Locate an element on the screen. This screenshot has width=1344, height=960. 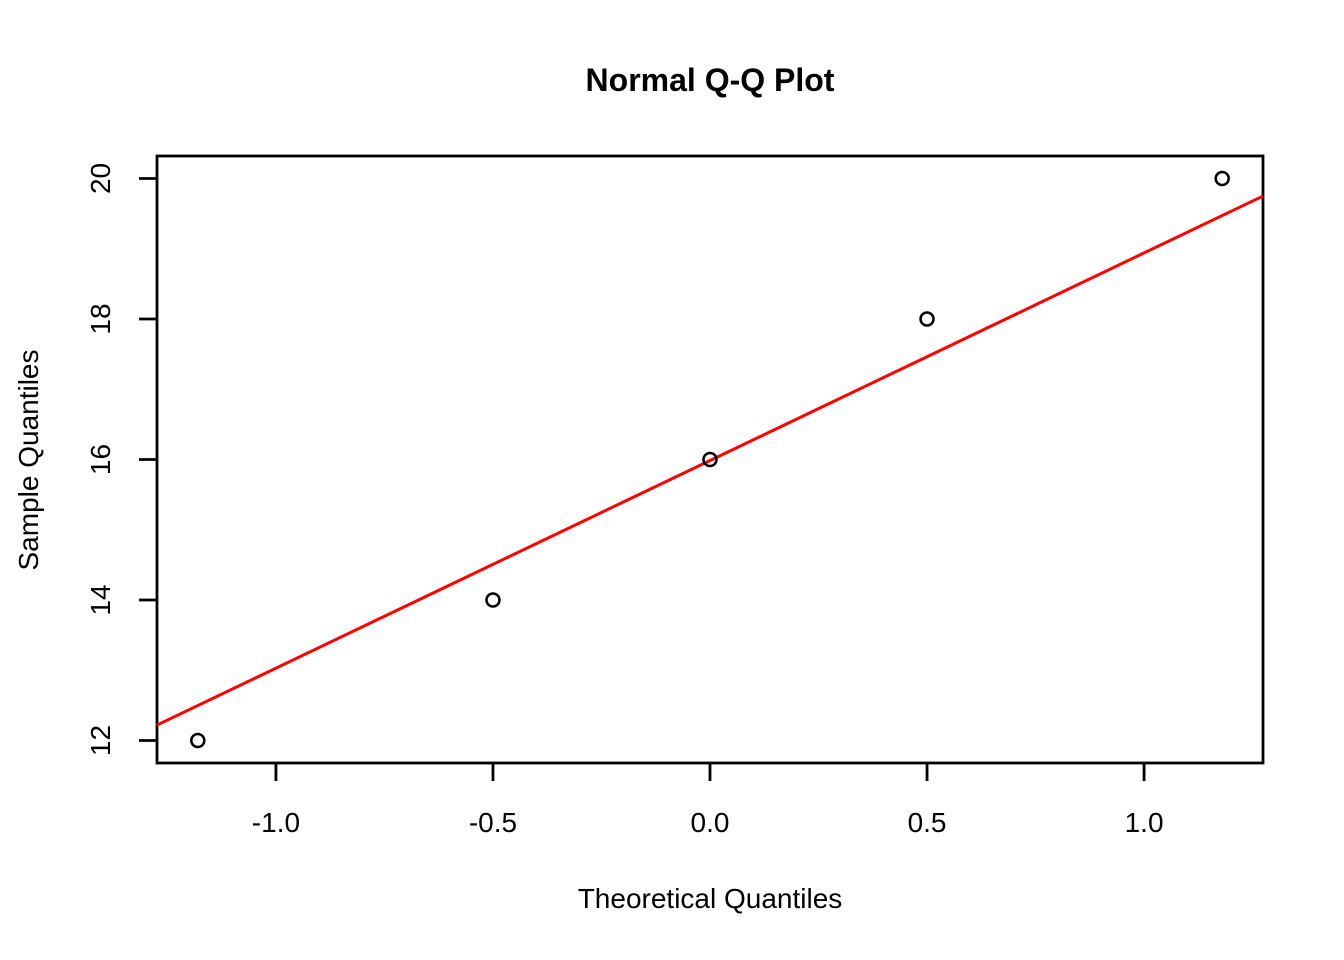
x-axis-tick-label: 0.0 is located at coordinates (710, 822).